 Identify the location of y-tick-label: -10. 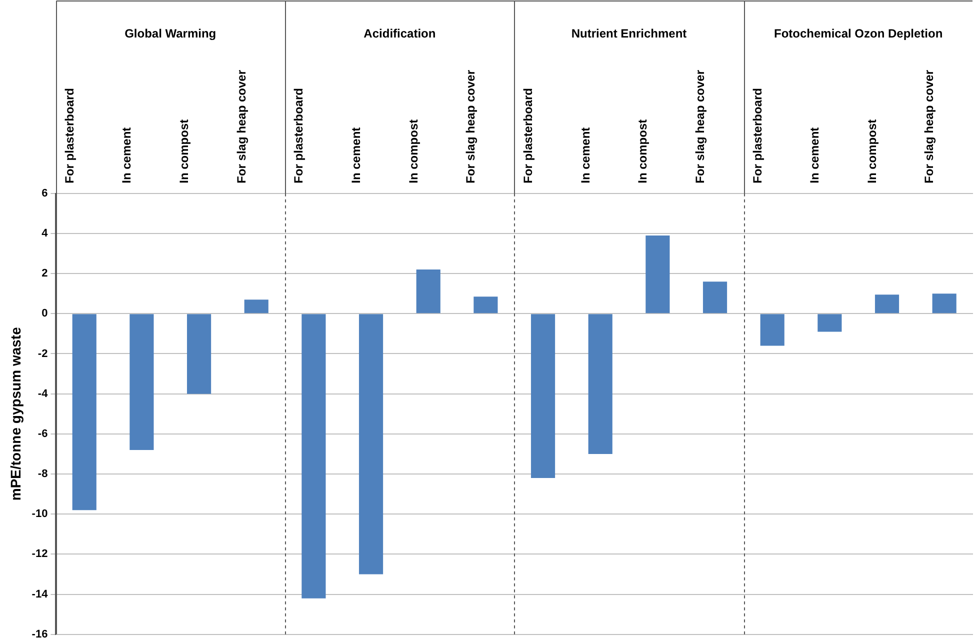
(40, 514).